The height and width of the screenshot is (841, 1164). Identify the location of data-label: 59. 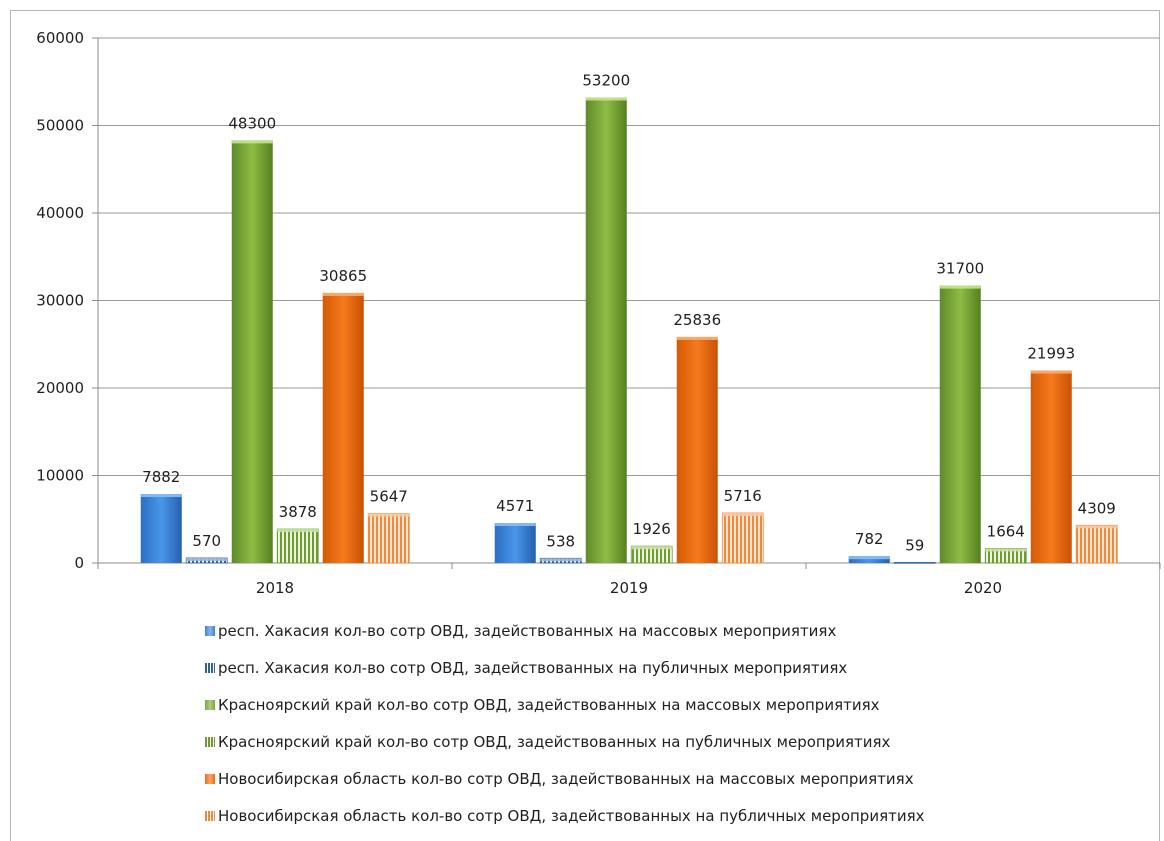
(914, 545).